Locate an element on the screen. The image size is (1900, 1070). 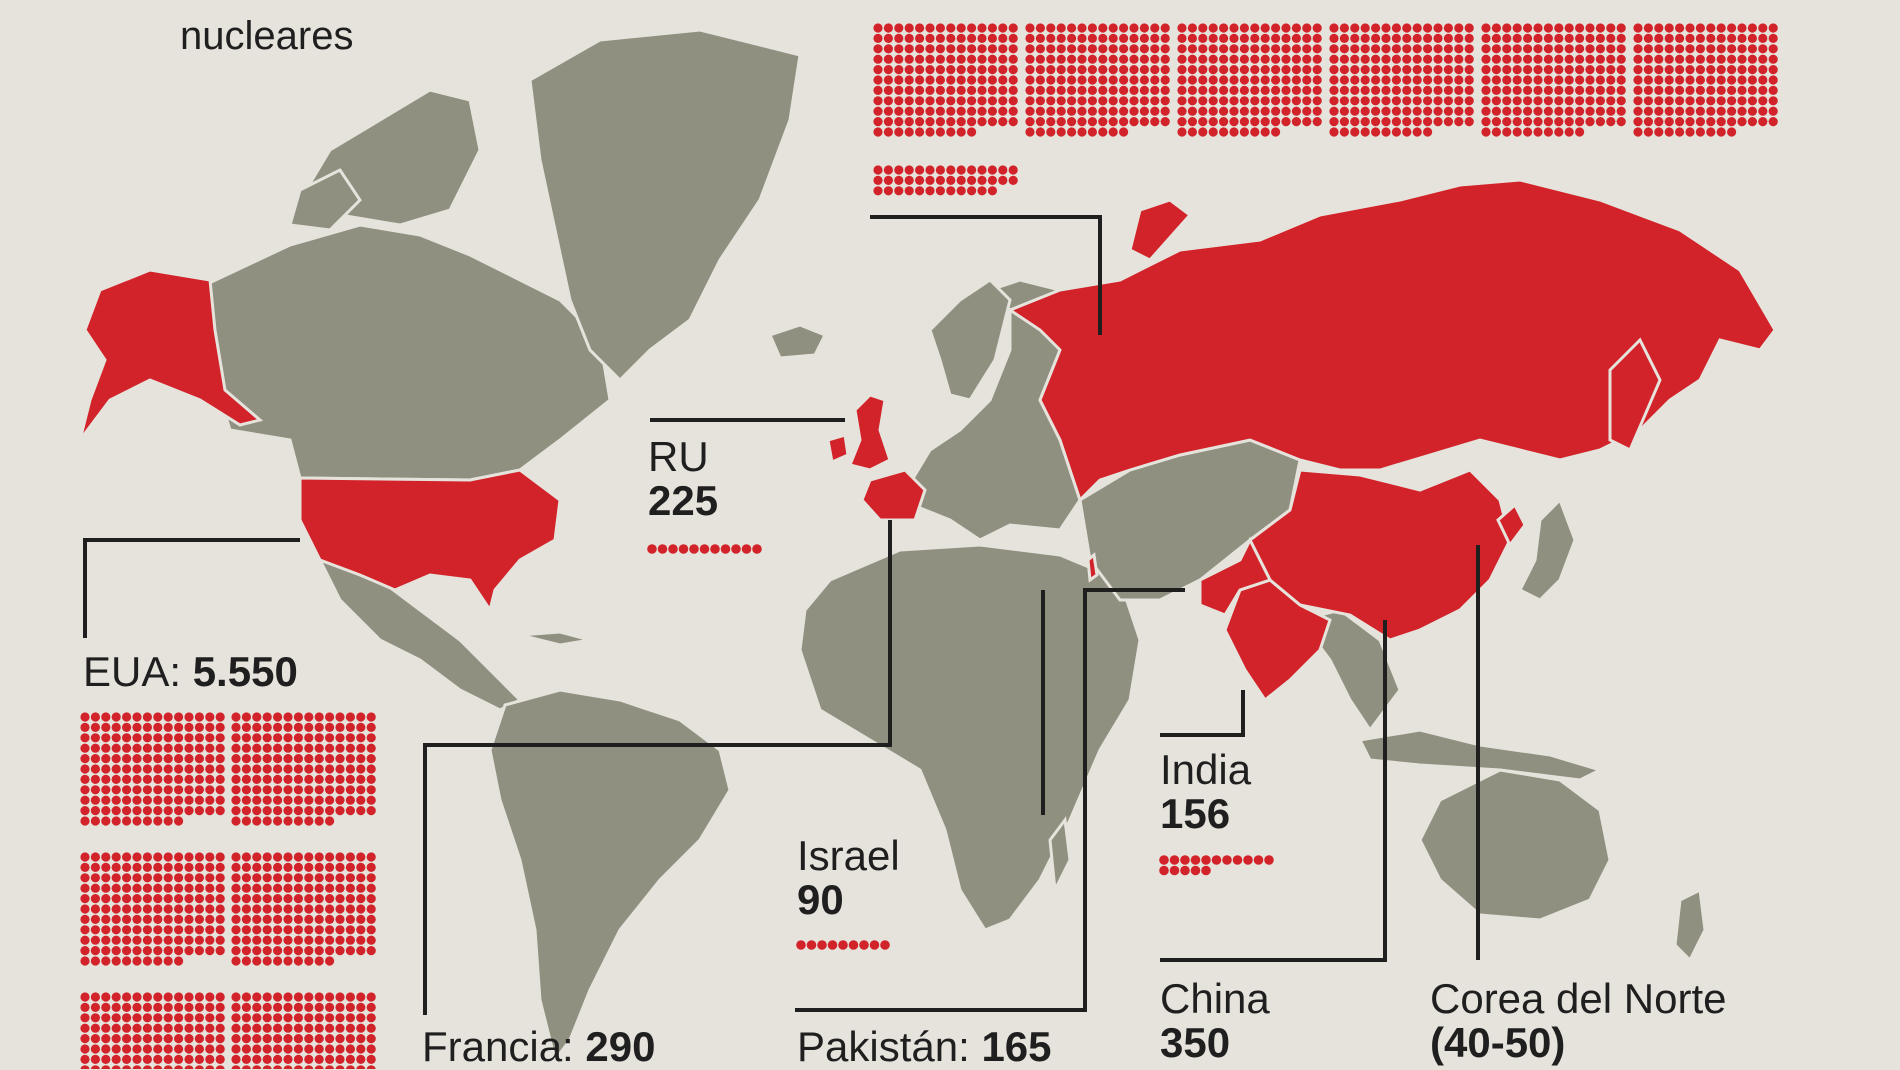
greenland-land is located at coordinates (665, 205).